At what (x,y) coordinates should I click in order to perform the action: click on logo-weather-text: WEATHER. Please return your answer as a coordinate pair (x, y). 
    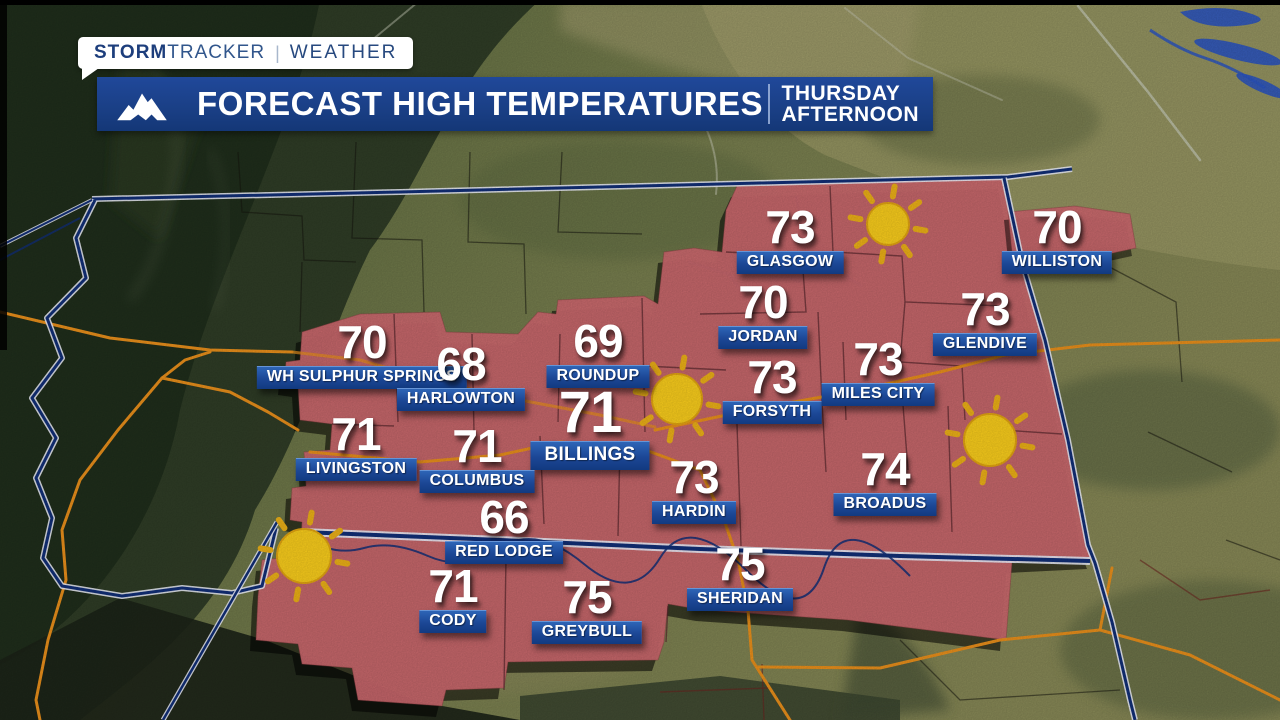
    Looking at the image, I should click on (343, 52).